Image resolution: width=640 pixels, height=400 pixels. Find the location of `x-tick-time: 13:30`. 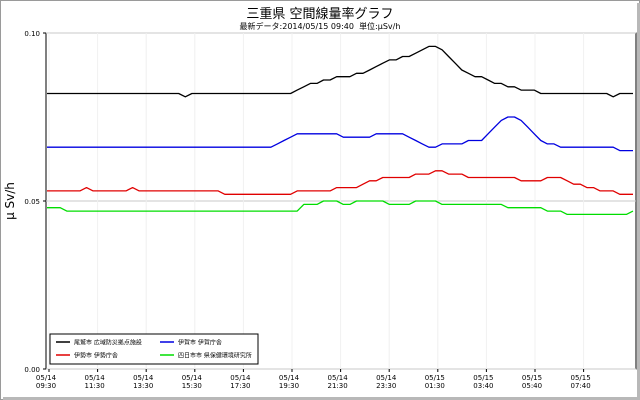

x-tick-time: 13:30 is located at coordinates (143, 386).